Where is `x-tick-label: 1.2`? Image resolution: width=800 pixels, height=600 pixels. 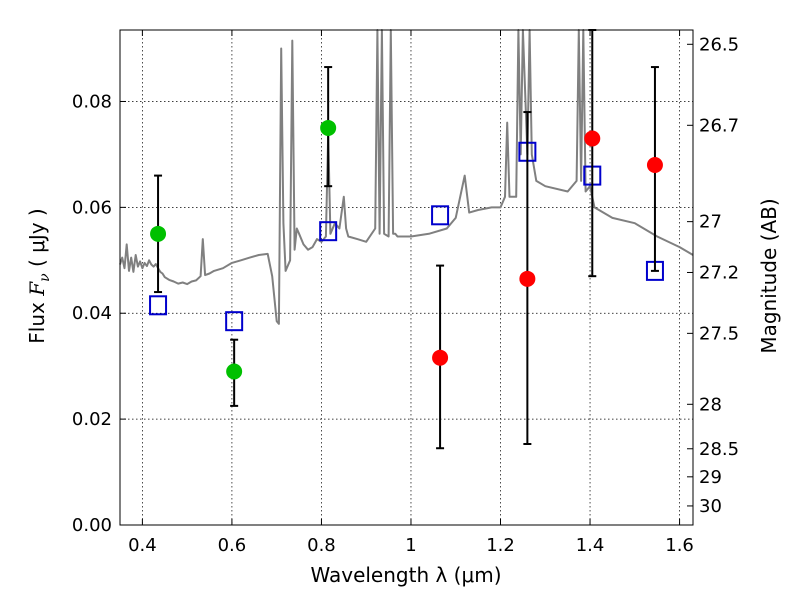
x-tick-label: 1.2 is located at coordinates (500, 545).